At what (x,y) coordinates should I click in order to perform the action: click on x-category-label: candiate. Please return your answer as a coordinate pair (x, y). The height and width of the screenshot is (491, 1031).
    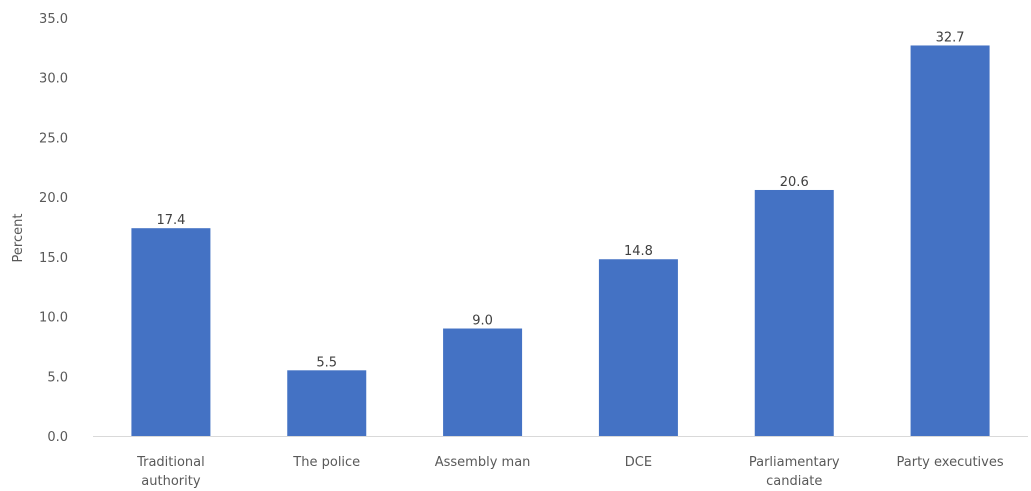
    Looking at the image, I should click on (794, 481).